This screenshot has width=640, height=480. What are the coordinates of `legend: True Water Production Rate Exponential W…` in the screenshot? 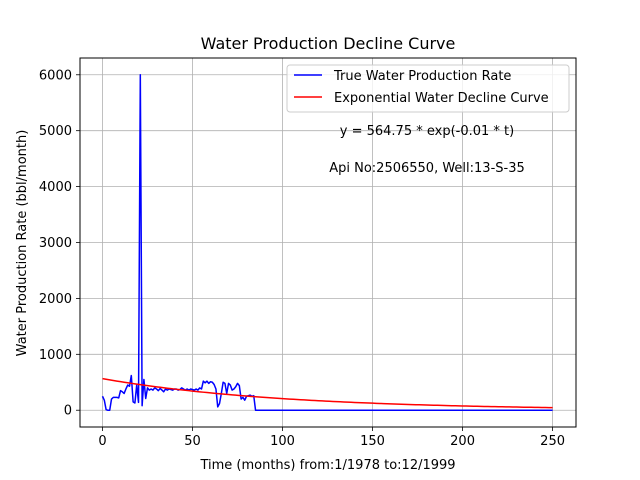 It's located at (428, 88).